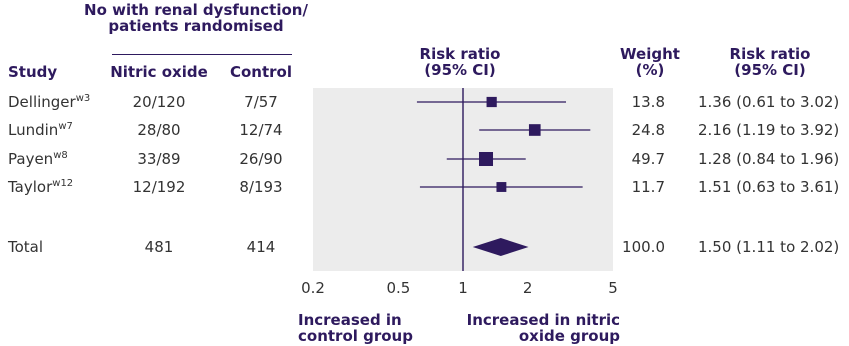  Describe the element at coordinates (769, 159) in the screenshot. I see `risk-ratio-cell: 1.28 (0.84 to 1.96)` at that location.